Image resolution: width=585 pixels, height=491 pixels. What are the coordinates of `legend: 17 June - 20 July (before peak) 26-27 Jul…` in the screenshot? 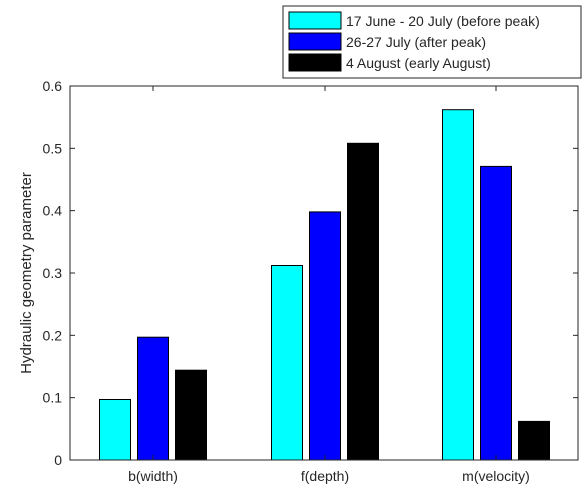 It's located at (432, 42).